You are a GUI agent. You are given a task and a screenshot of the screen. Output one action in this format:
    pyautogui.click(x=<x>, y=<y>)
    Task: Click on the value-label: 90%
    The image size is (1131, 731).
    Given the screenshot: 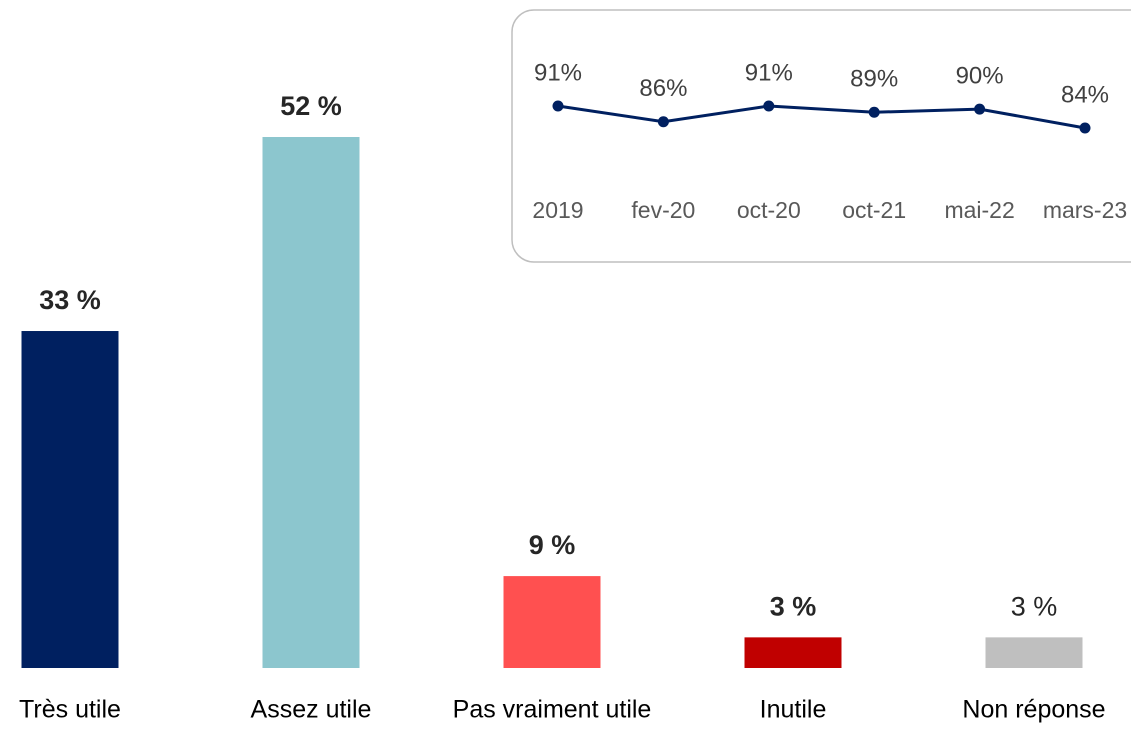 What is the action you would take?
    pyautogui.click(x=980, y=75)
    